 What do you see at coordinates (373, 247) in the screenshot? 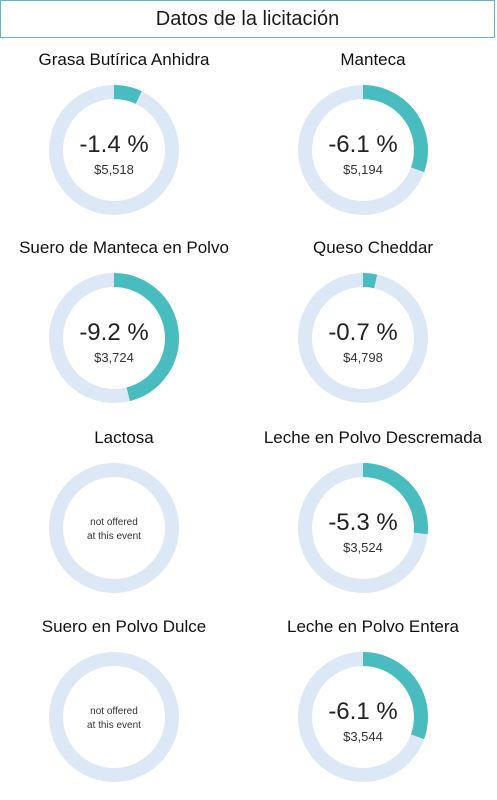
I see `product-name: Queso Cheddar` at bounding box center [373, 247].